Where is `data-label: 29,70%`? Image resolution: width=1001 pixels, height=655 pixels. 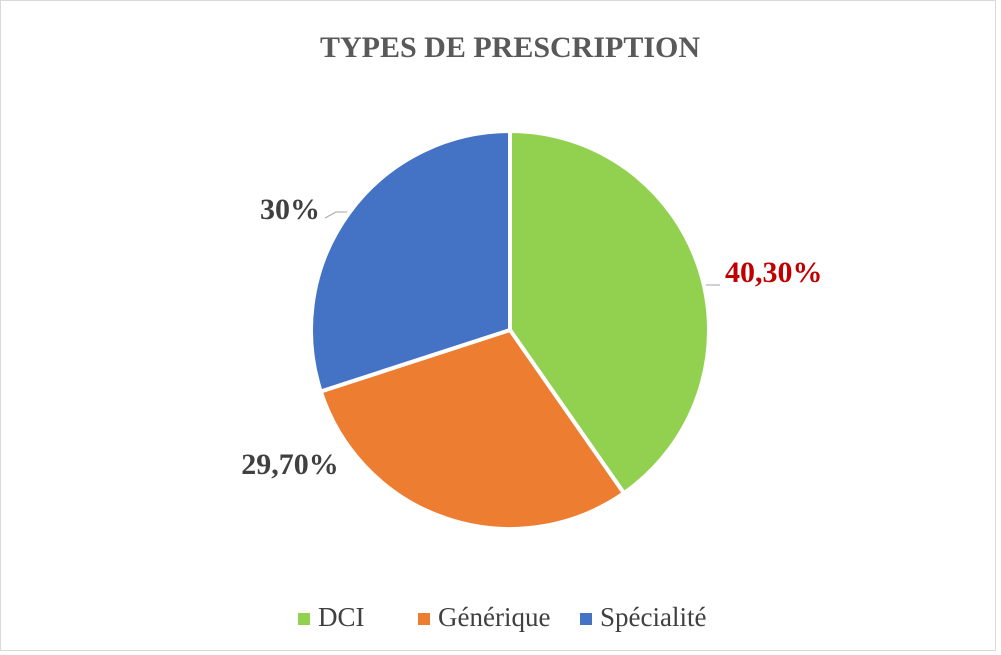
data-label: 29,70% is located at coordinates (290, 464).